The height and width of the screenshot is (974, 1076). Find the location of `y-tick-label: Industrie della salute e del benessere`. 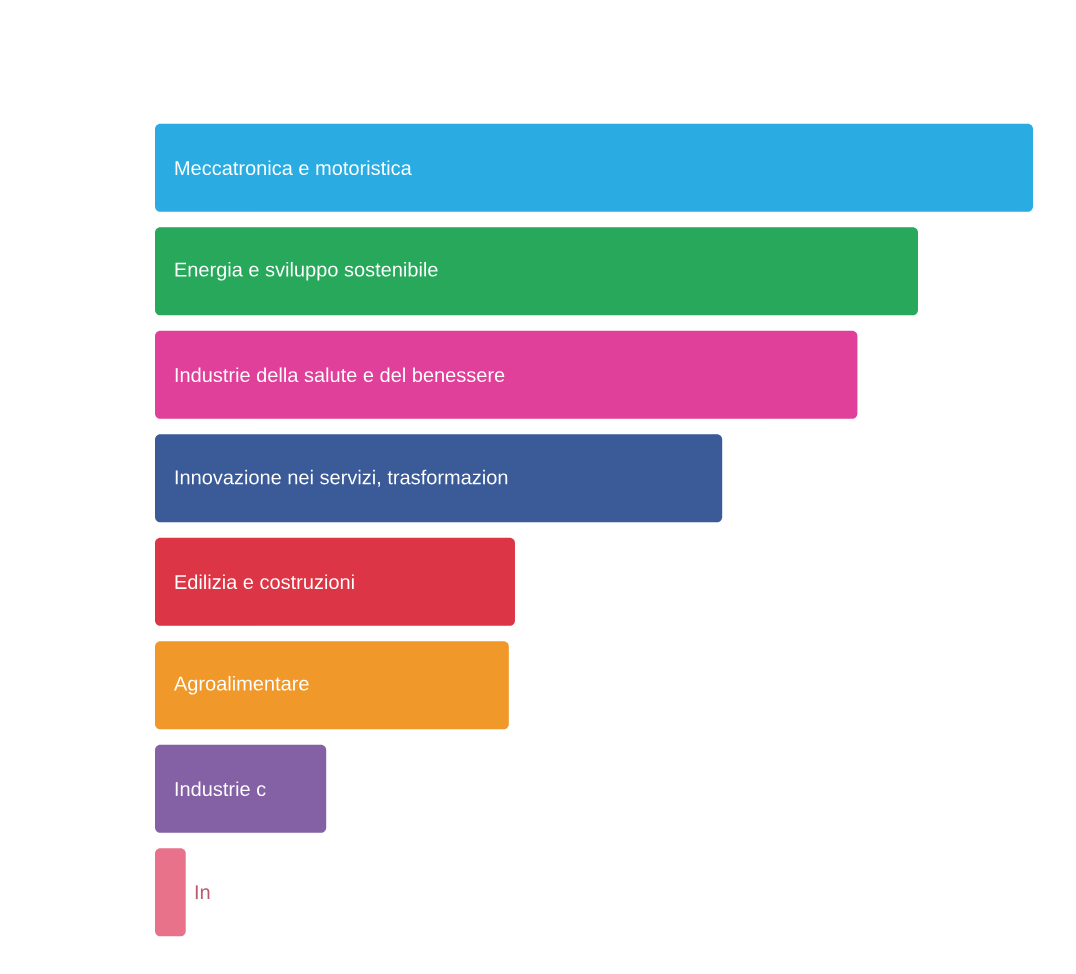

y-tick-label: Industrie della salute e del benessere is located at coordinates (340, 375).